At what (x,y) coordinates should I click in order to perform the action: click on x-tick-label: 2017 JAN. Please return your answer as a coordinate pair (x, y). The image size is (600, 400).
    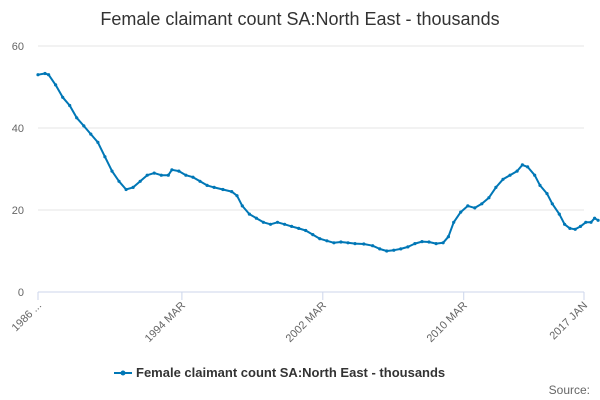
    Looking at the image, I should click on (568, 321).